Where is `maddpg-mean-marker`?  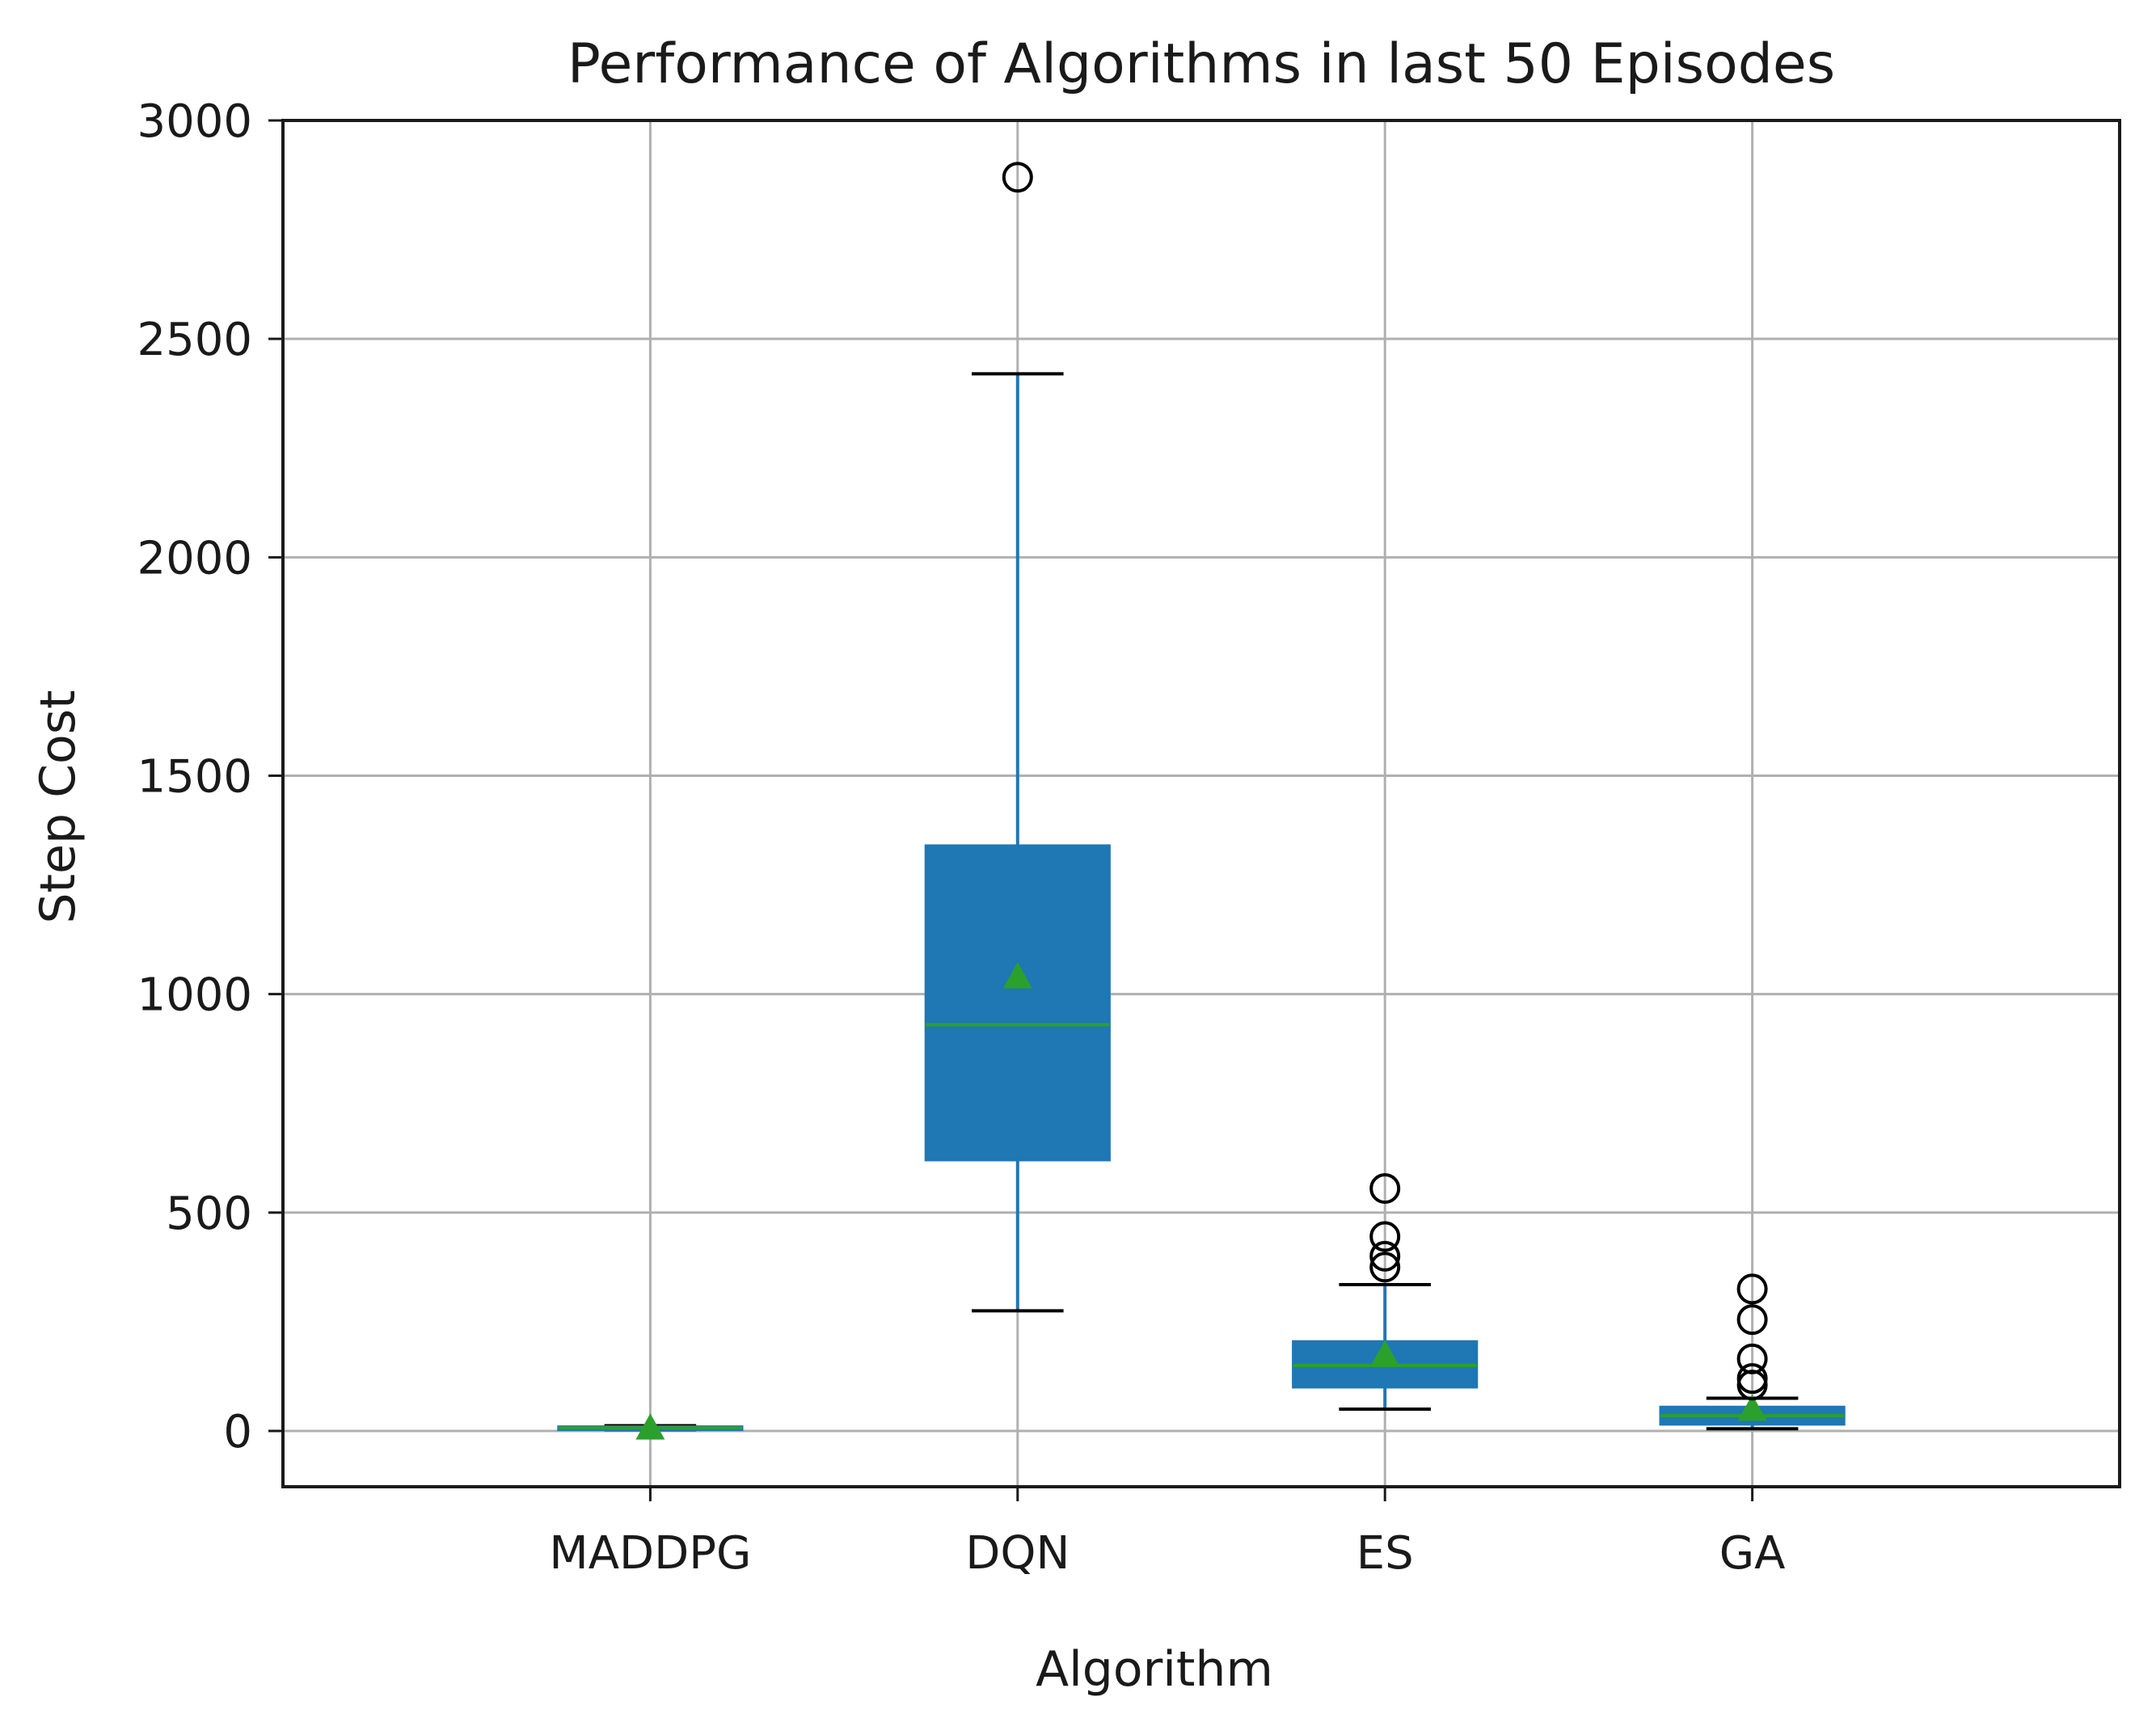 maddpg-mean-marker is located at coordinates (650, 1427).